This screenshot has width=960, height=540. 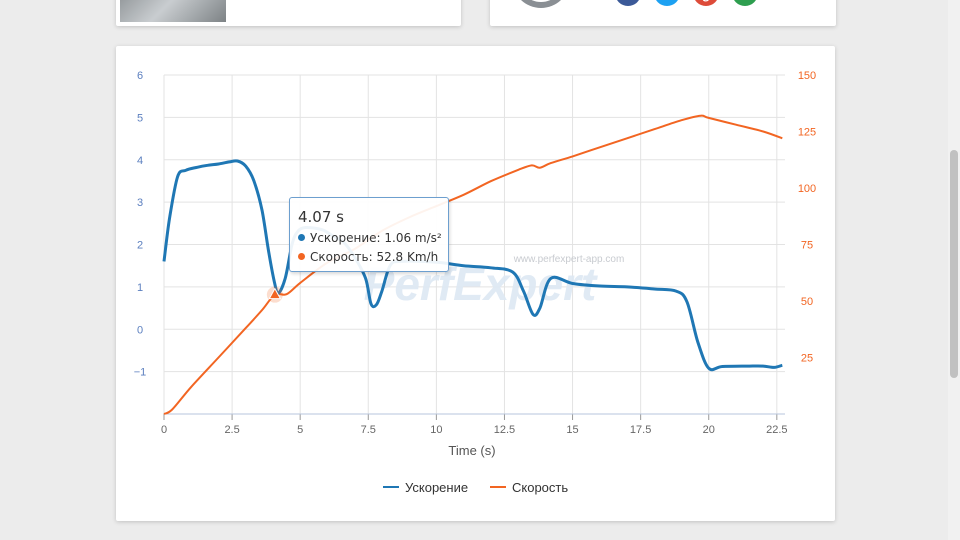 What do you see at coordinates (807, 189) in the screenshot?
I see `y-right-tick-label: 100` at bounding box center [807, 189].